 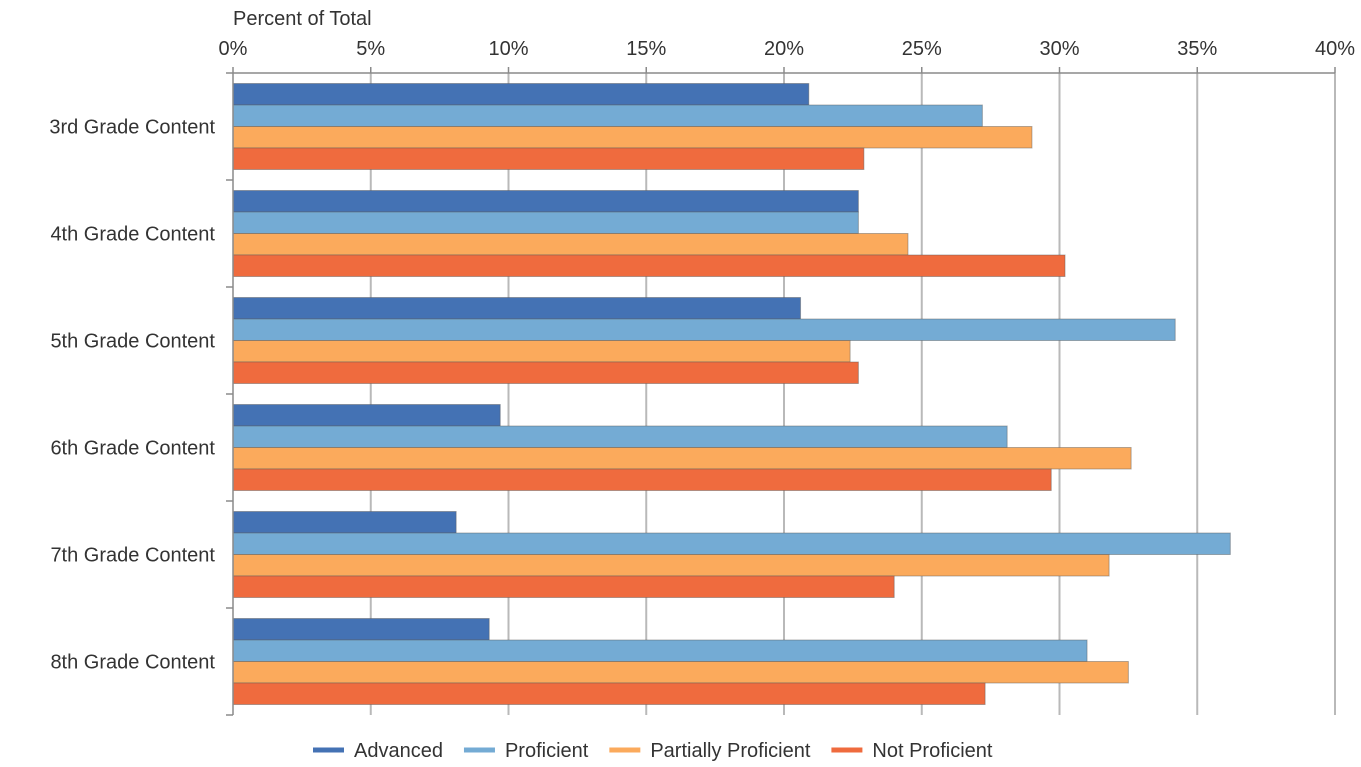 What do you see at coordinates (646, 49) in the screenshot?
I see `x-tick-label: 15%` at bounding box center [646, 49].